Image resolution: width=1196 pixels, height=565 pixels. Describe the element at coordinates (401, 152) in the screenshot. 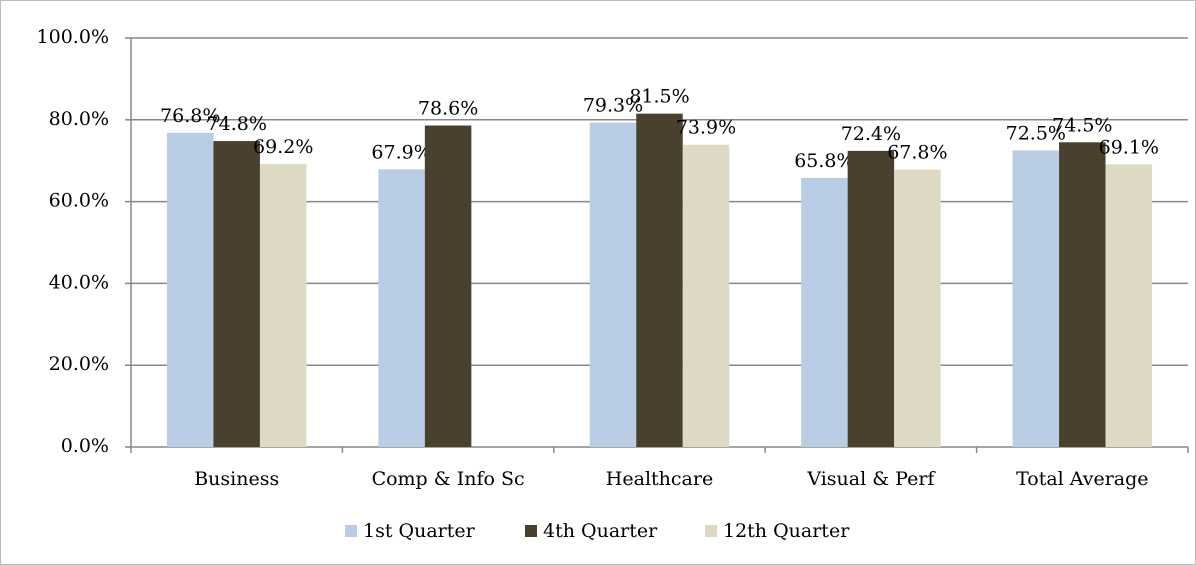

I see `data-label: 67.9%` at that location.